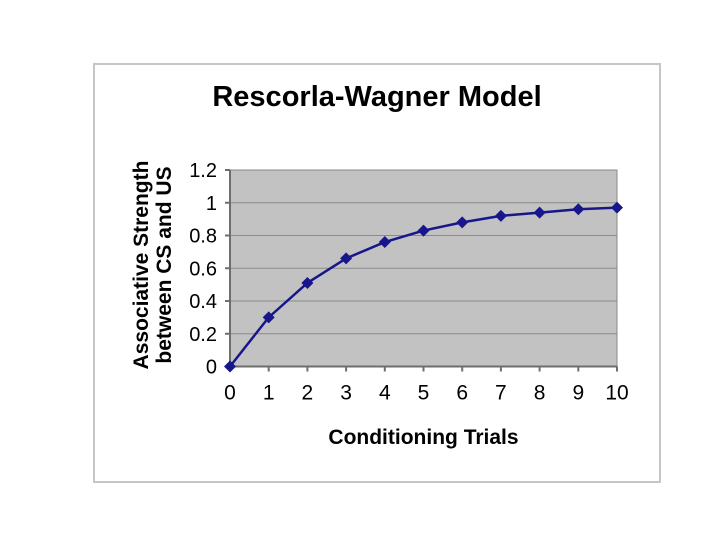 The height and width of the screenshot is (540, 720). What do you see at coordinates (385, 393) in the screenshot?
I see `x-tick-label: 4` at bounding box center [385, 393].